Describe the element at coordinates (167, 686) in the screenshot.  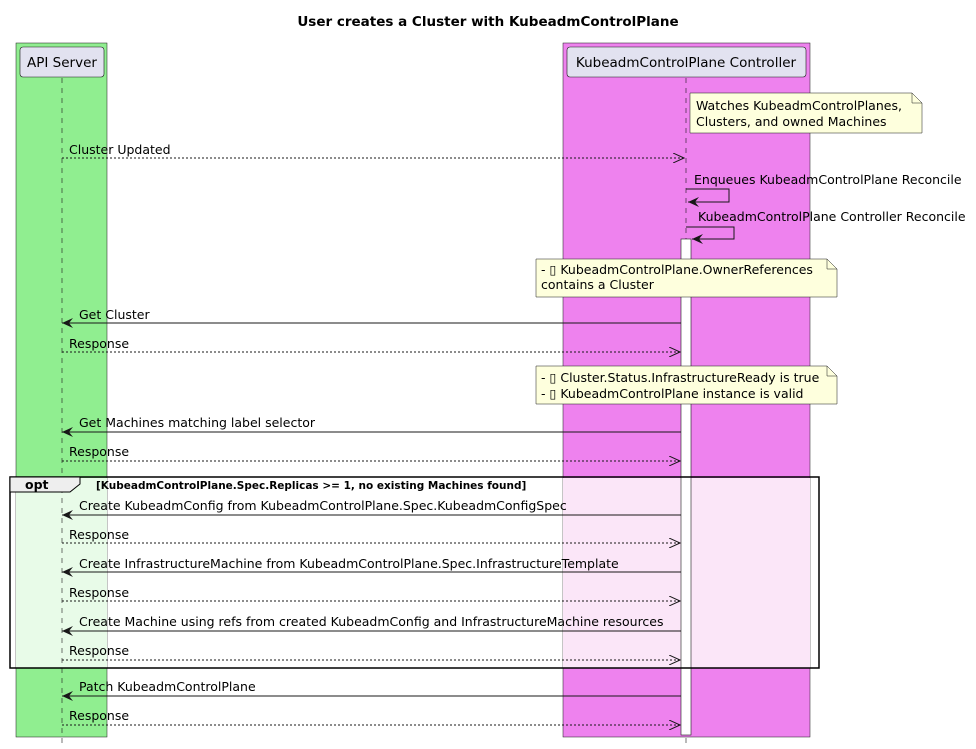
I see `message-label: Patch KubeadmControlPlane` at that location.